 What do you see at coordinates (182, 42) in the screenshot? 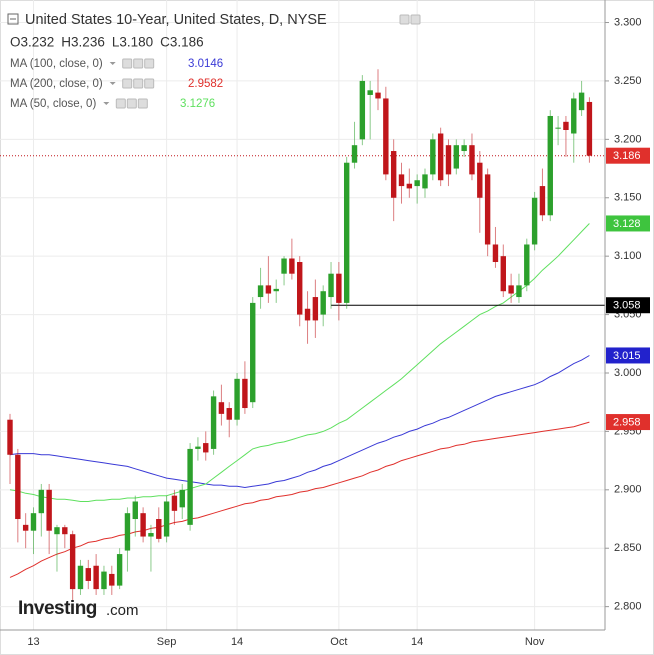
I see `ohlc-label: C3.186` at bounding box center [182, 42].